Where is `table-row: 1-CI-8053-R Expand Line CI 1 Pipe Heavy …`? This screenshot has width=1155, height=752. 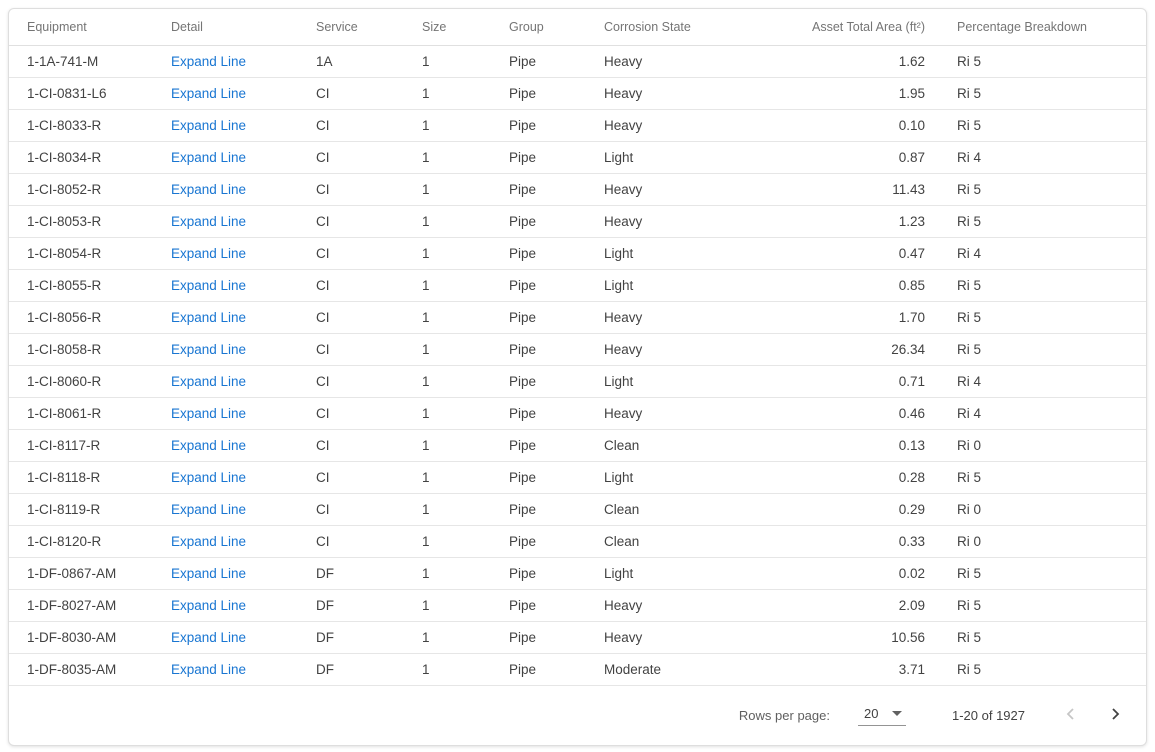
table-row: 1-CI-8053-R Expand Line CI 1 Pipe Heavy … is located at coordinates (577, 221).